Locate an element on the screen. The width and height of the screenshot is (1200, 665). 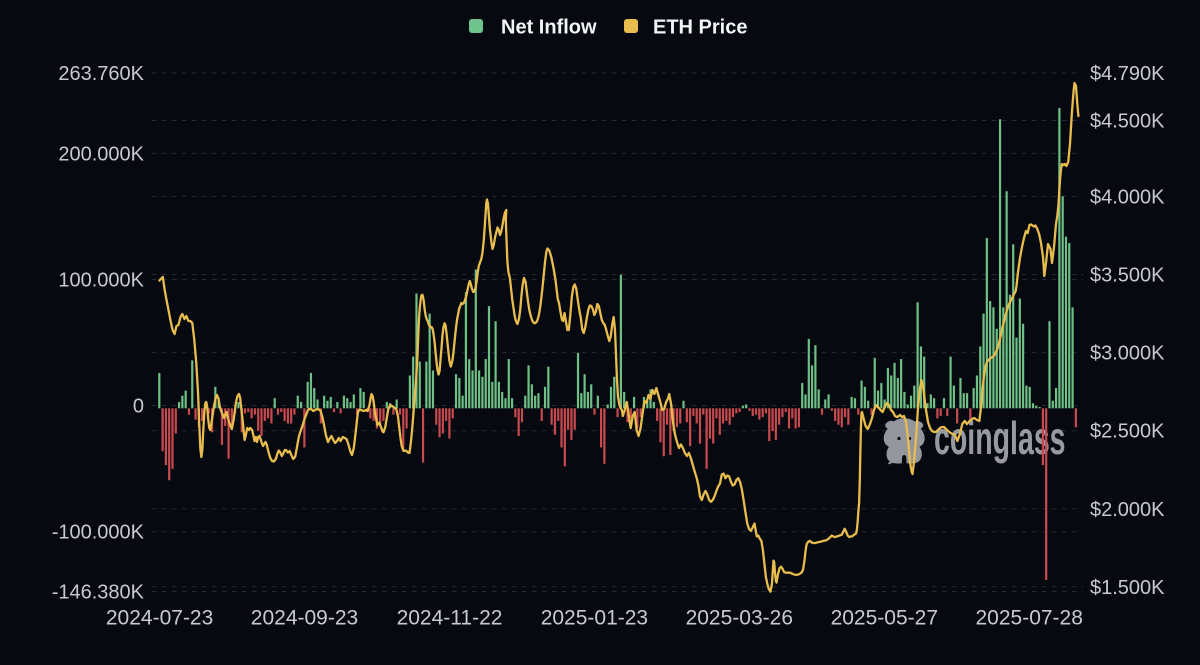
svg-text: 2024-09-23 is located at coordinates (304, 618).